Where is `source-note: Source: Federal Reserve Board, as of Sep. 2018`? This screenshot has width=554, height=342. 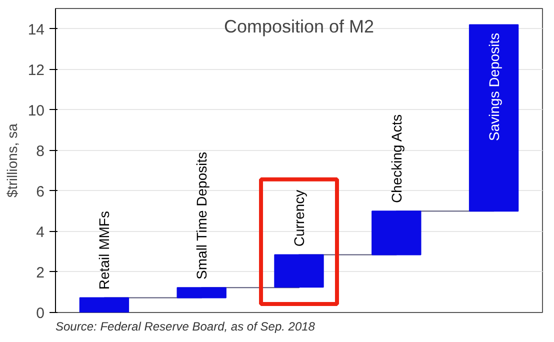 source-note: Source: Federal Reserve Board, as of Sep. 2018 is located at coordinates (186, 327).